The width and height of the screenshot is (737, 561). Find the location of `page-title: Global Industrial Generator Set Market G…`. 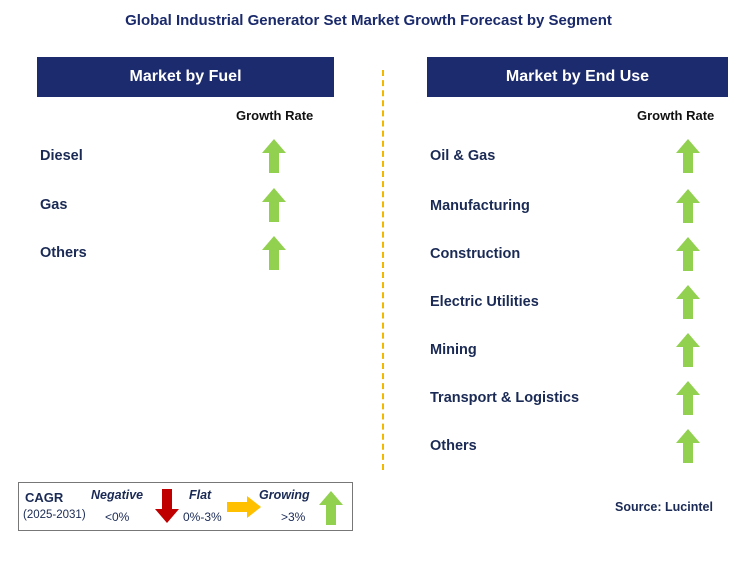

page-title: Global Industrial Generator Set Market G… is located at coordinates (368, 20).